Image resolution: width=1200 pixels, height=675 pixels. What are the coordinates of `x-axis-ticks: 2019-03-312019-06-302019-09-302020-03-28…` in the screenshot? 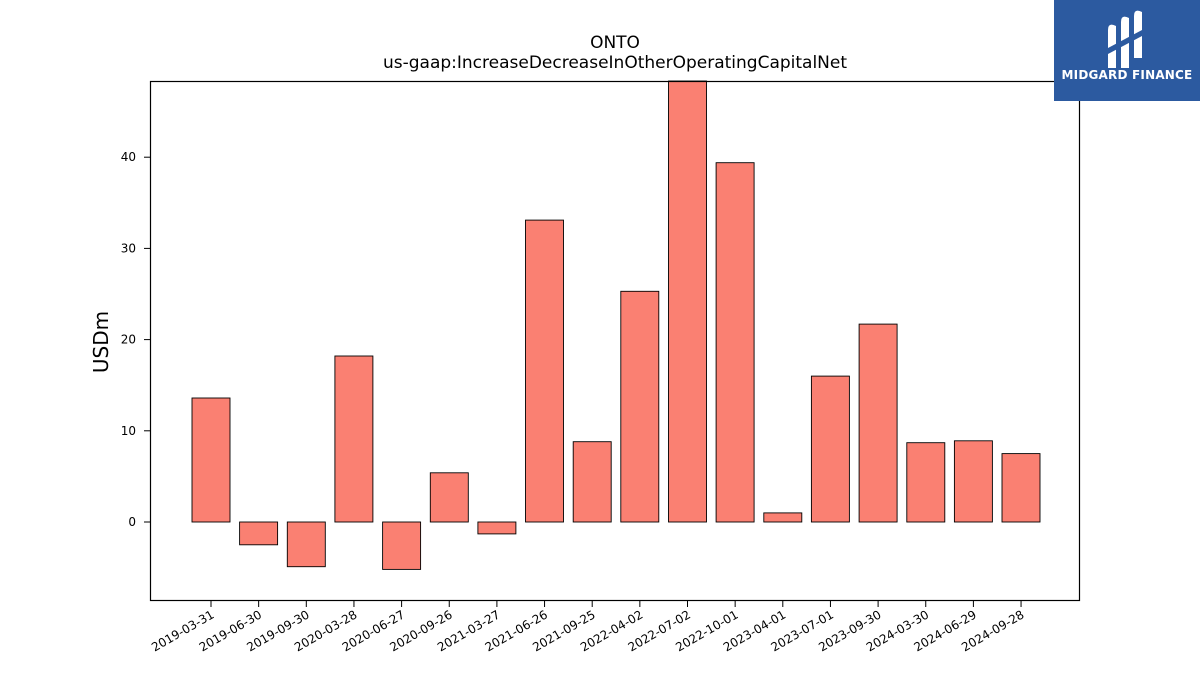 It's located at (588, 627).